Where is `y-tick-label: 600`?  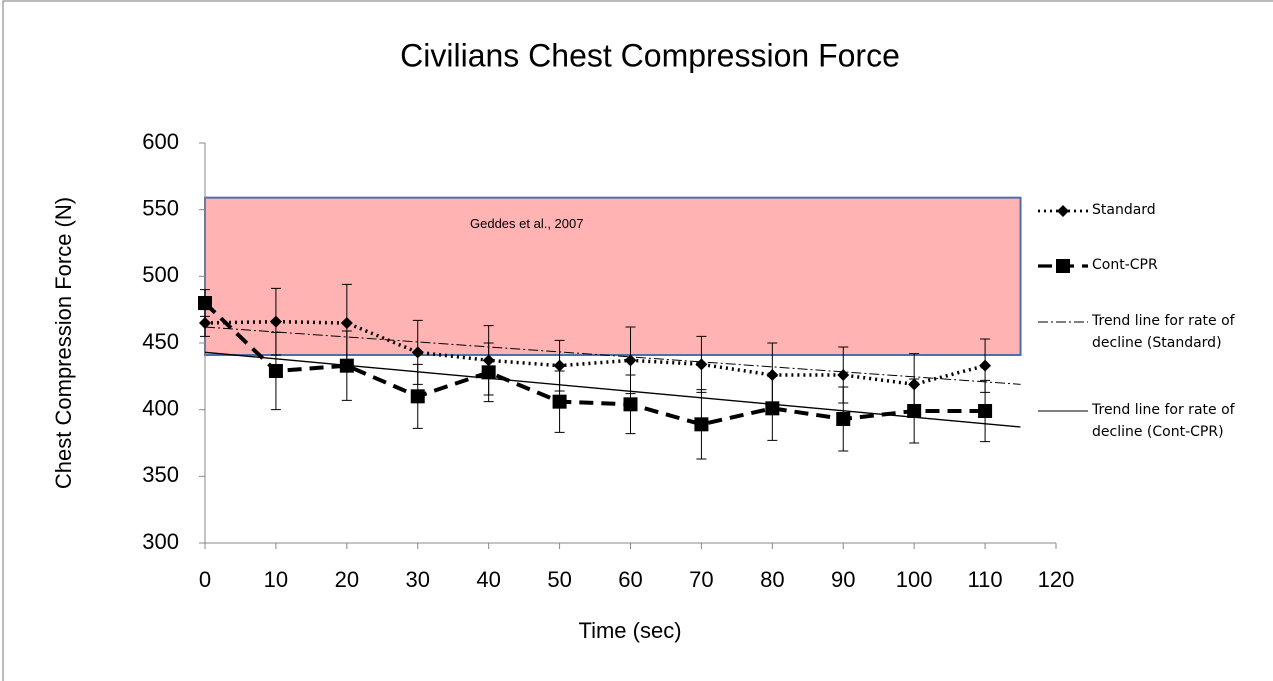
y-tick-label: 600 is located at coordinates (160, 141).